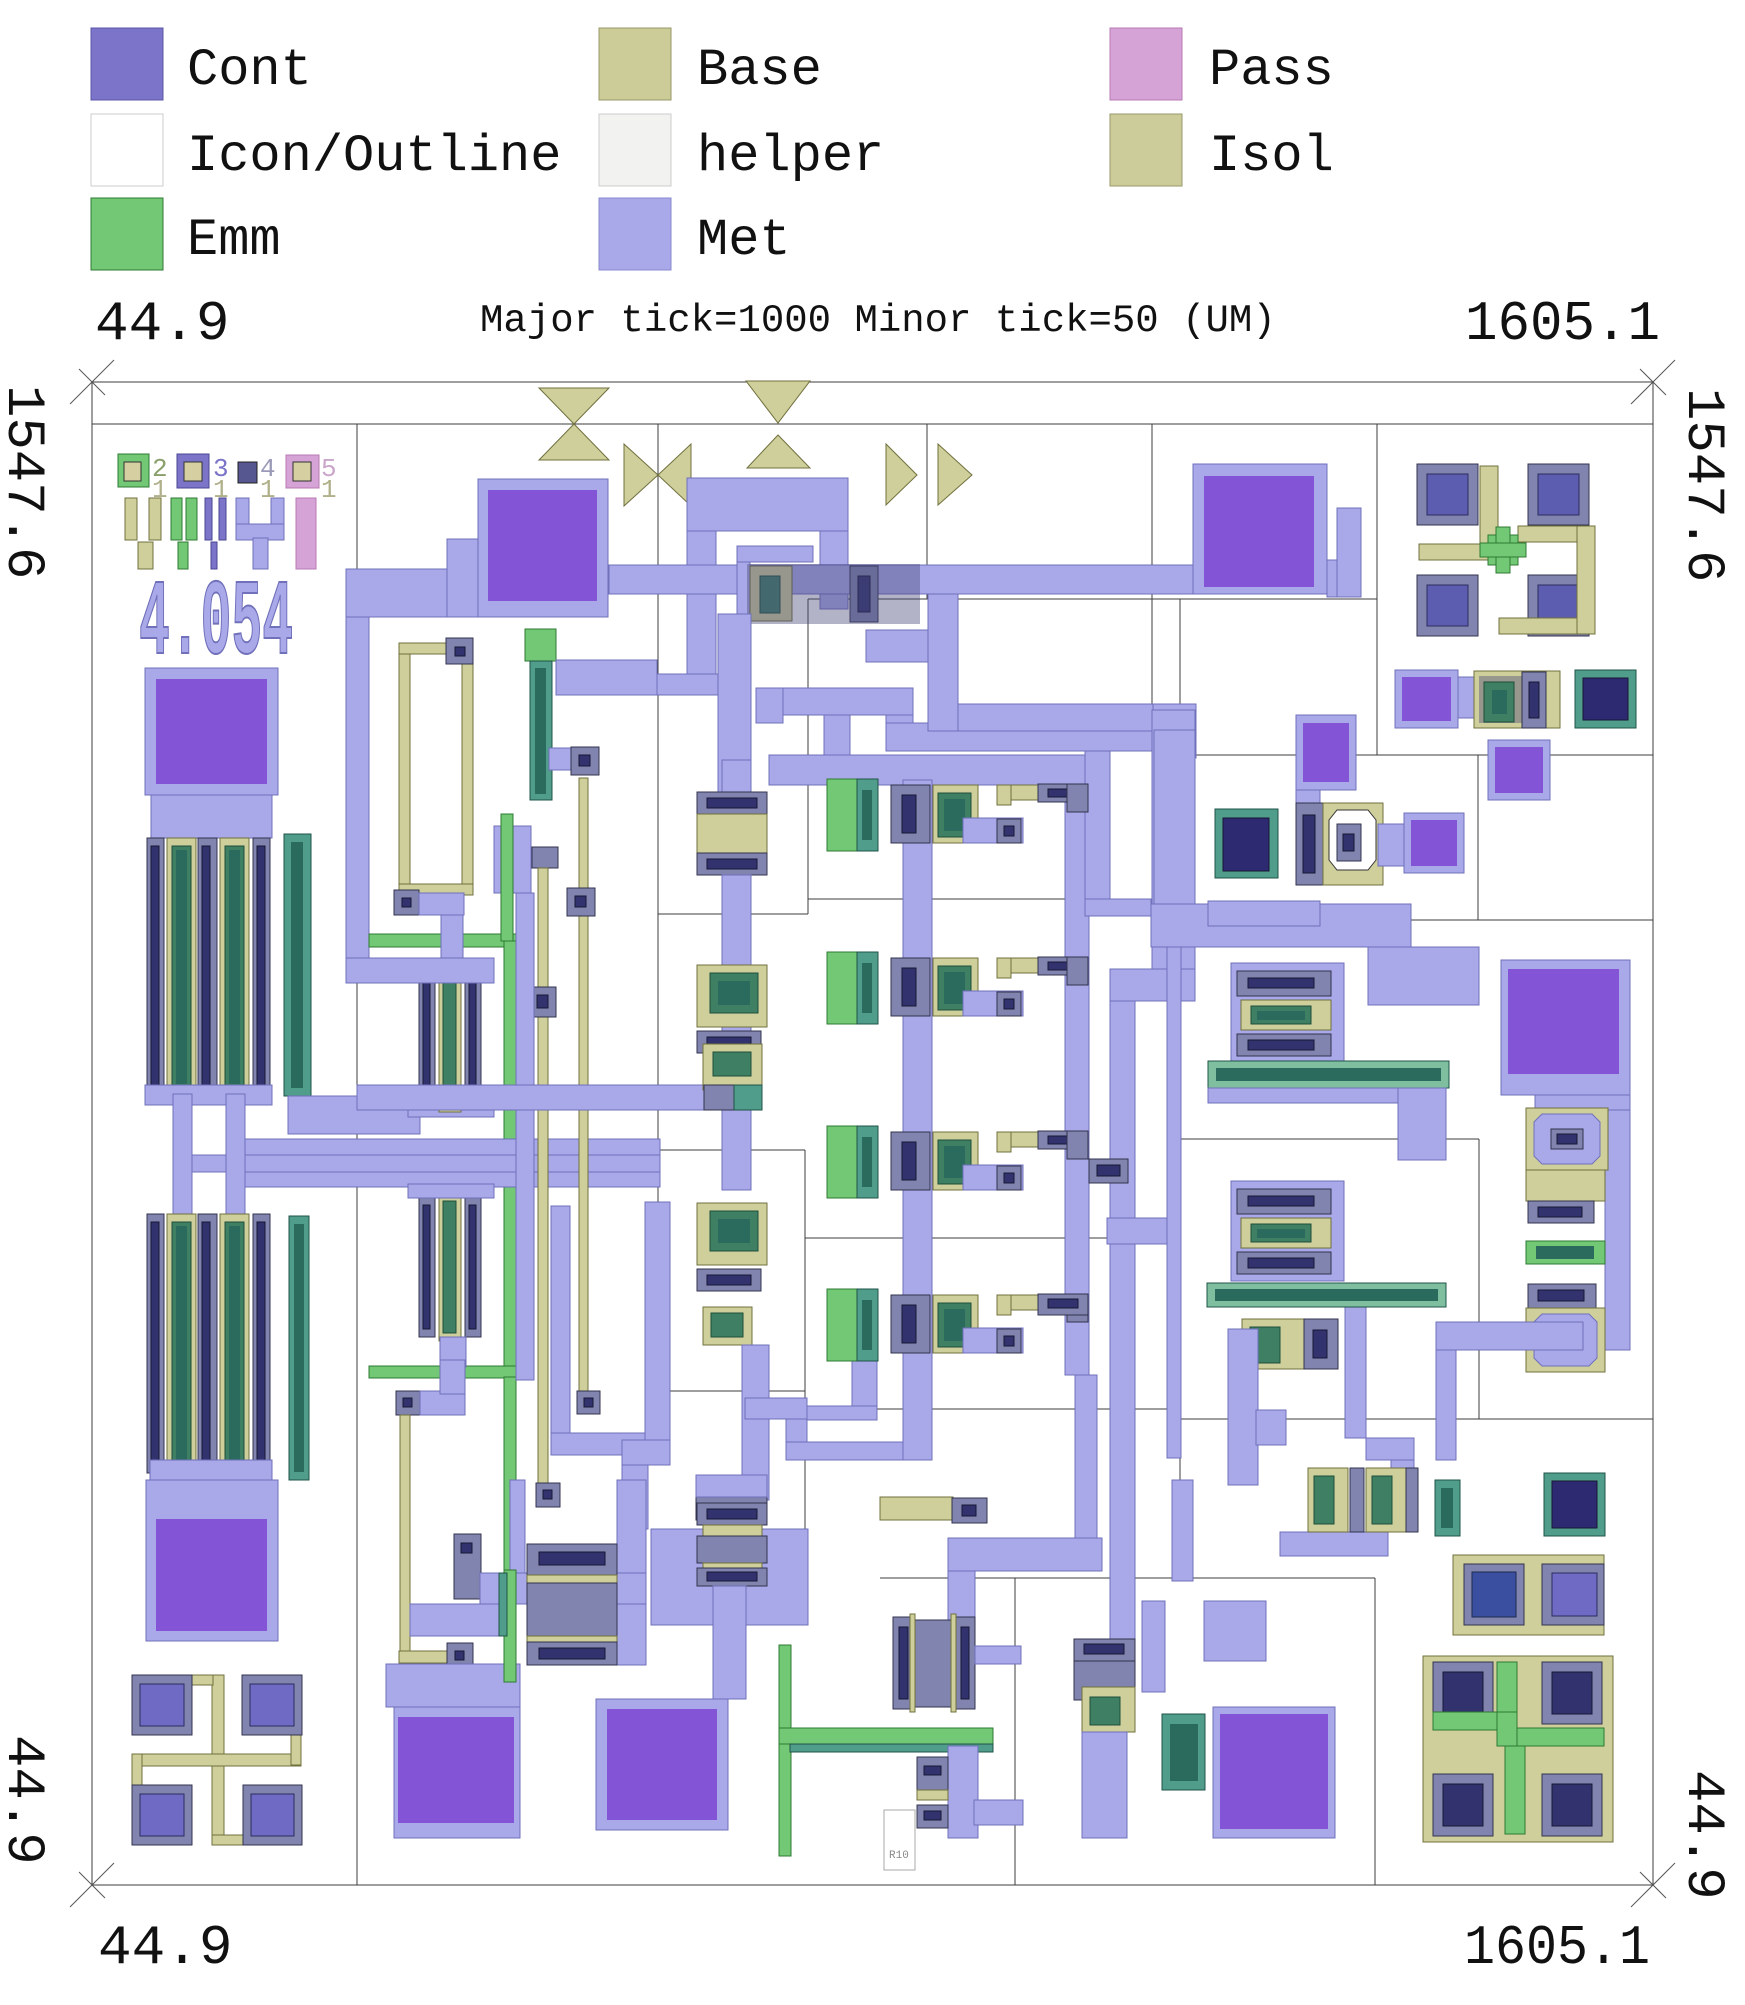 Image resolution: width=1745 pixels, height=2005 pixels. What do you see at coordinates (221, 469) in the screenshot?
I see `svg-text: 3` at bounding box center [221, 469].